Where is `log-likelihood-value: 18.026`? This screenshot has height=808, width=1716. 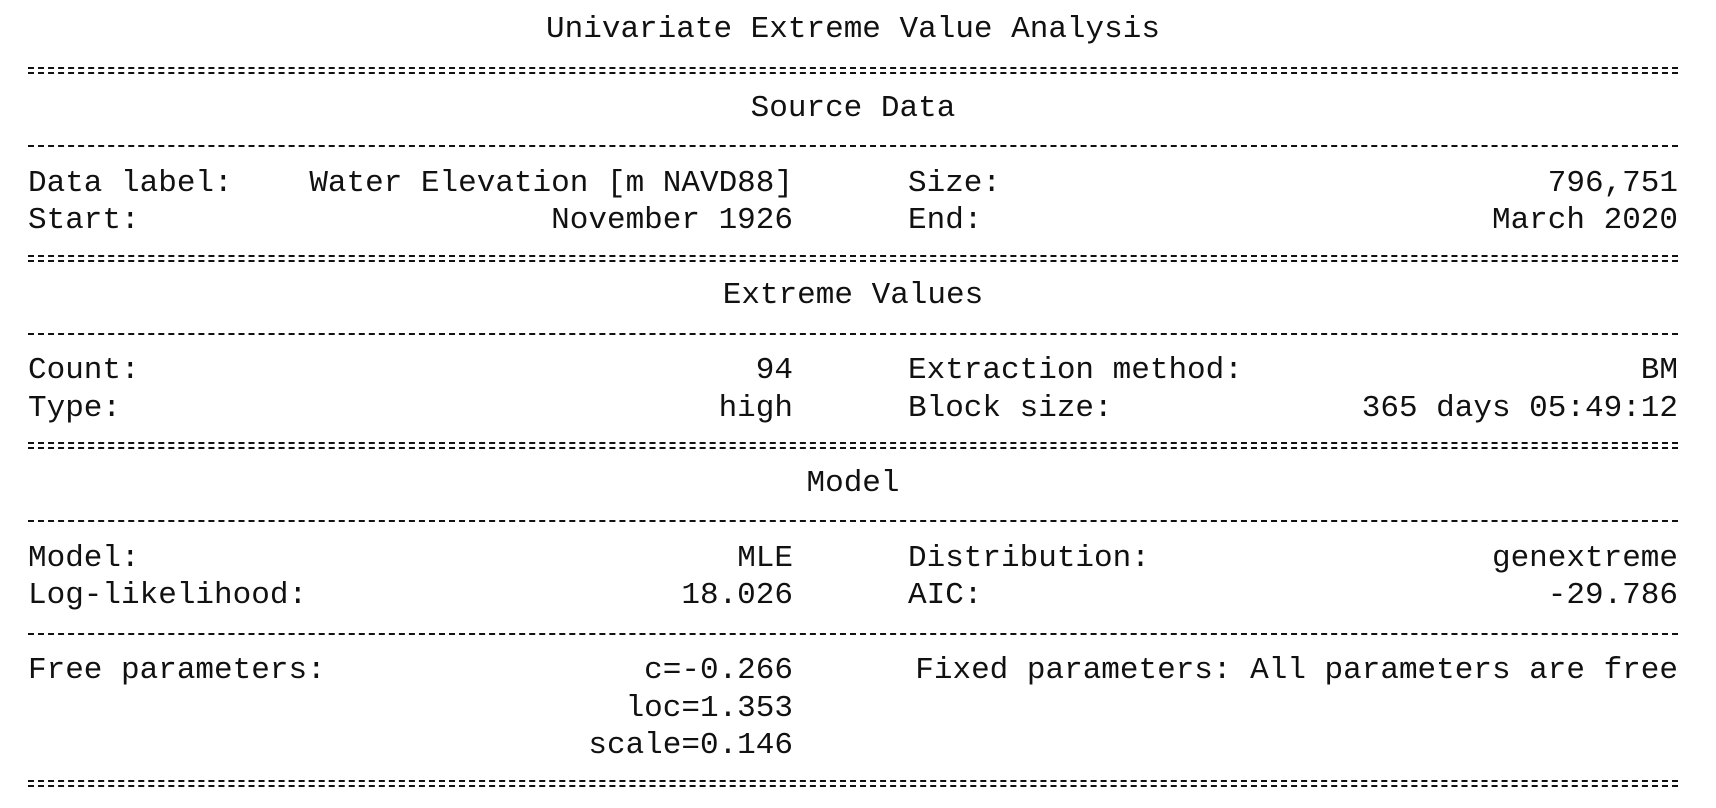
log-likelihood-value: 18.026 is located at coordinates (737, 595).